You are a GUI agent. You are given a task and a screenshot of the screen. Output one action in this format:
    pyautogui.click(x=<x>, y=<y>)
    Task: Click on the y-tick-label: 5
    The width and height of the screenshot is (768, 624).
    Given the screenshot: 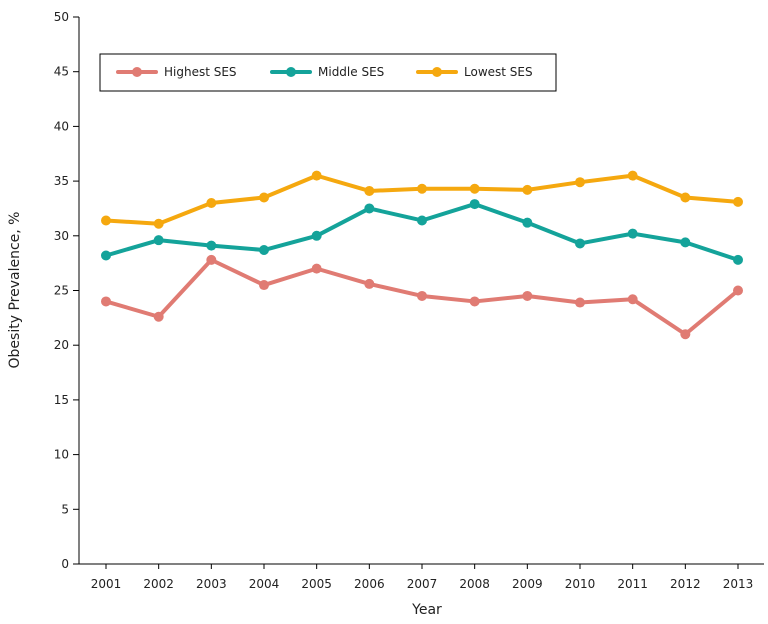 What is the action you would take?
    pyautogui.click(x=65, y=509)
    